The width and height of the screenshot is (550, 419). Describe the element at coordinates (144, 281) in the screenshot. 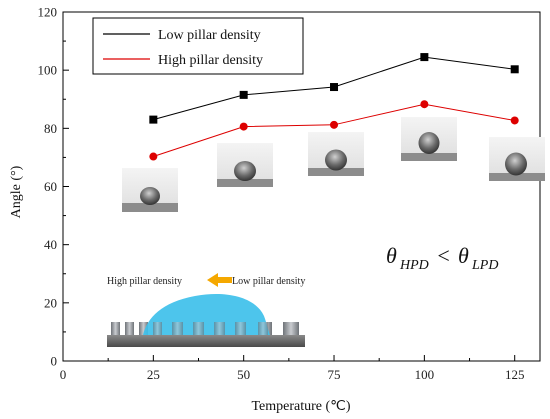

I see `schematic-label-high: High pillar density` at that location.